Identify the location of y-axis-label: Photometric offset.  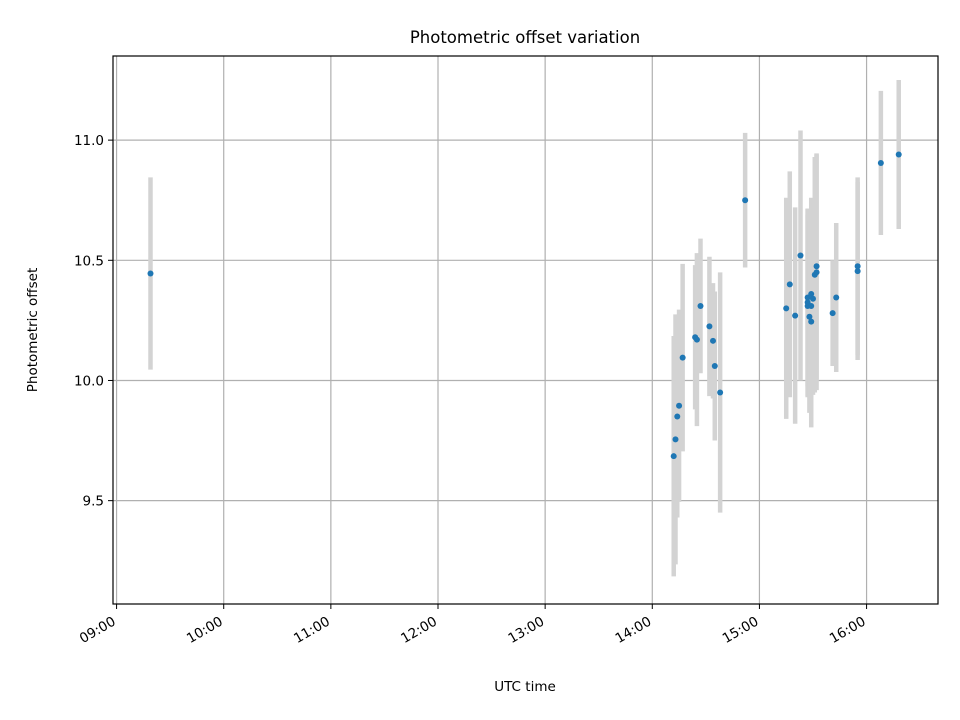
(33, 330).